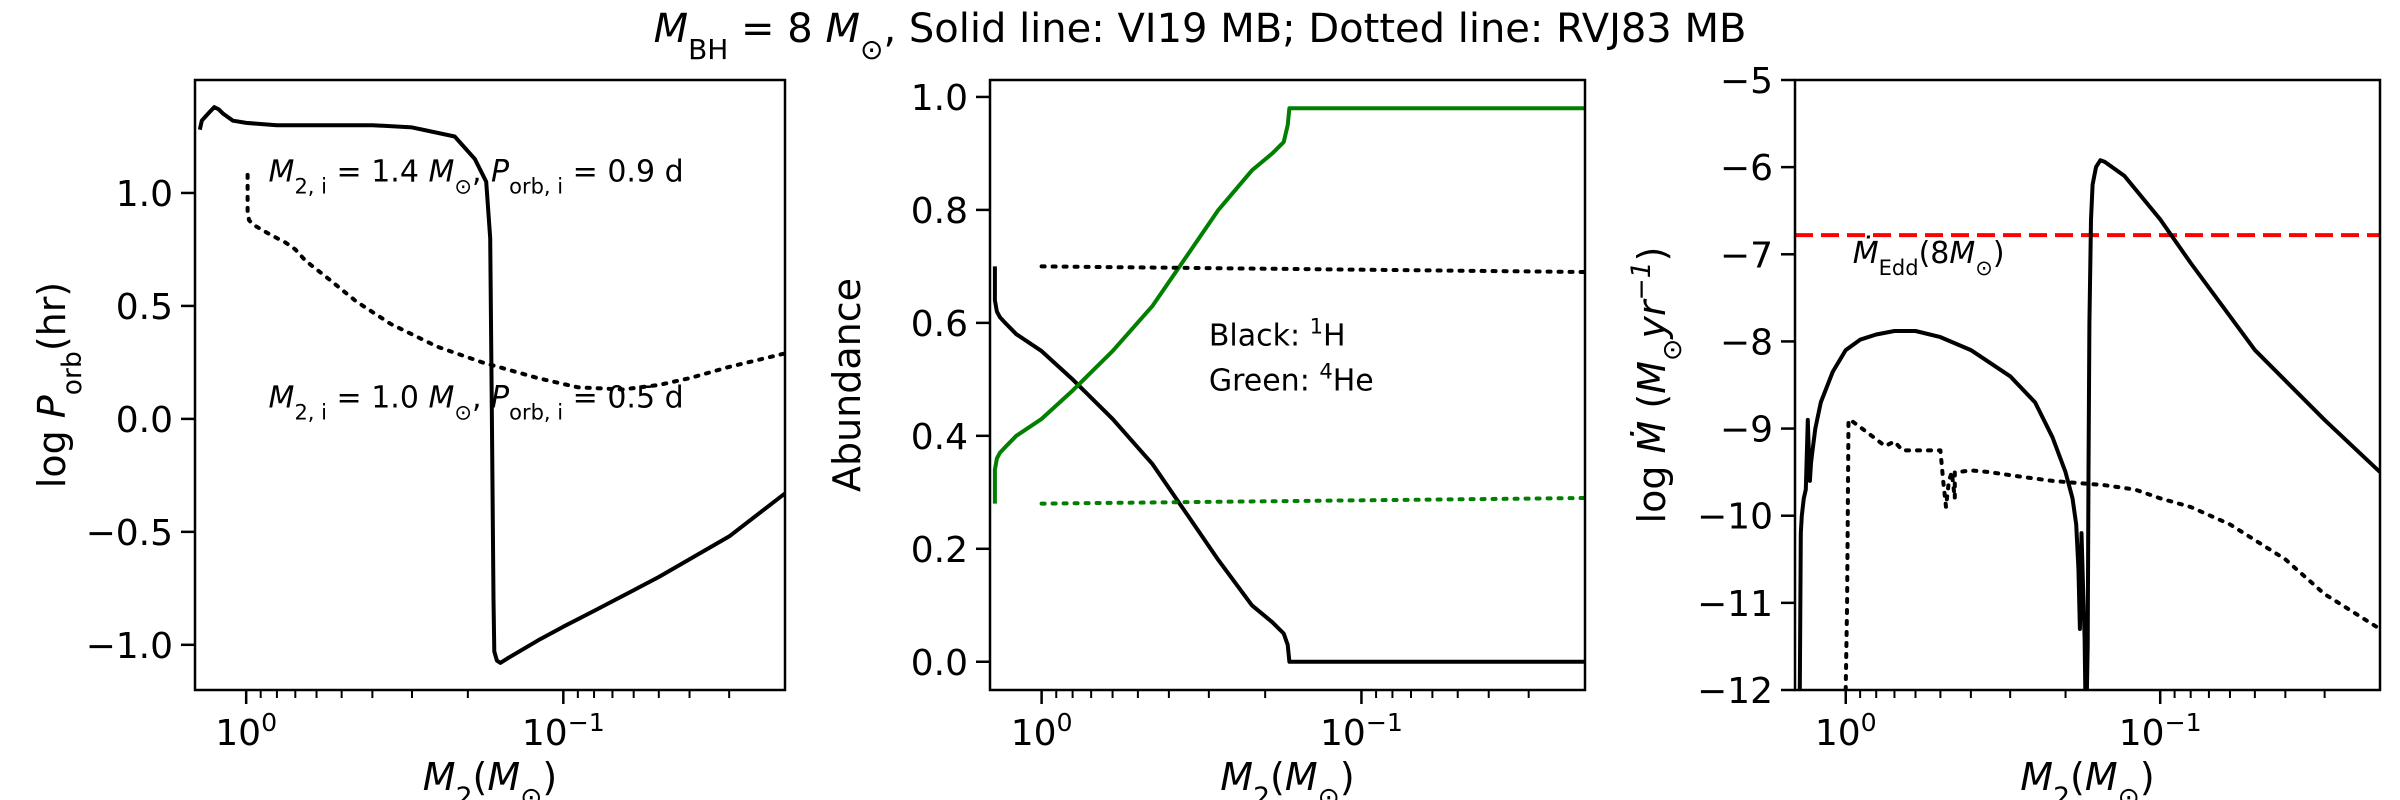 This screenshot has width=2400, height=800. I want to click on y-axis-label: log Porb(hr), so click(59, 385).